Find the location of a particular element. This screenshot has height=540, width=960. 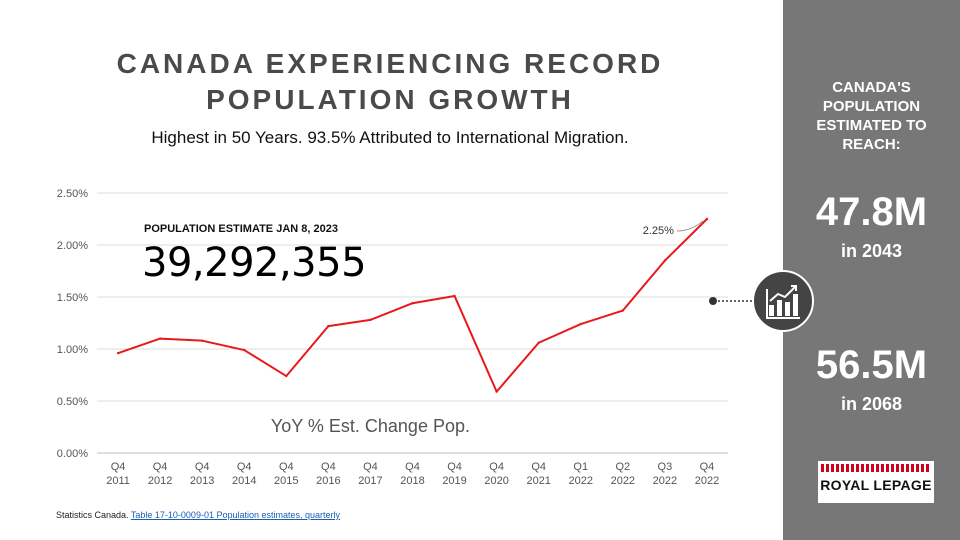

x-tick-label: 2018 is located at coordinates (412, 481).